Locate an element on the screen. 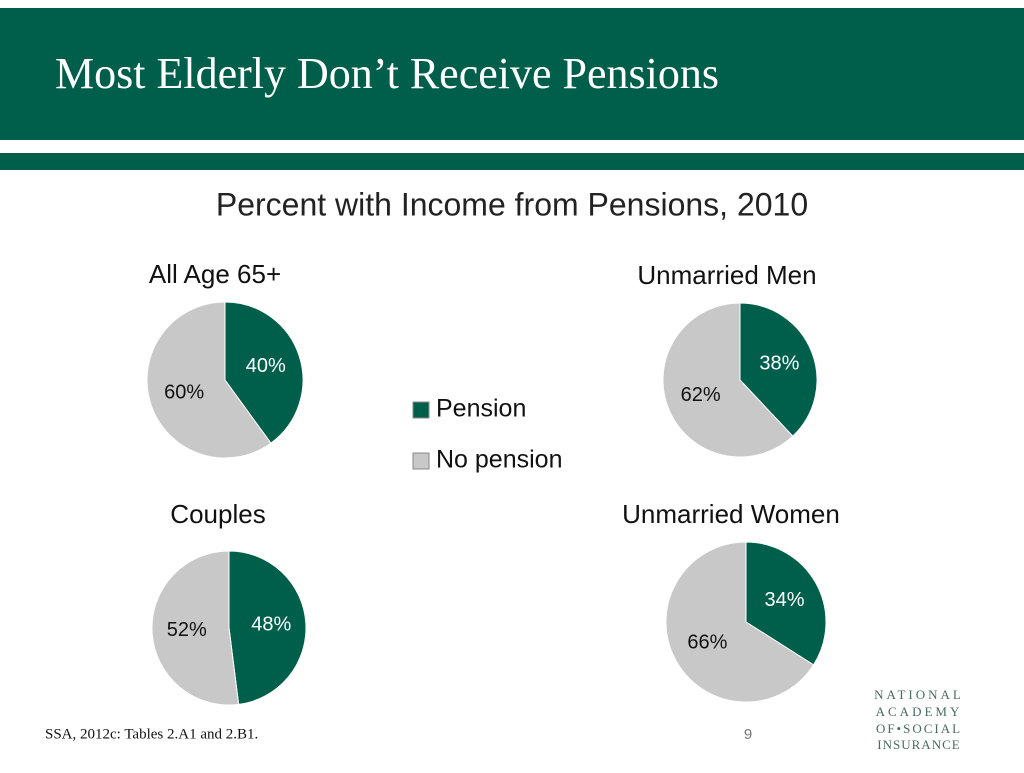  page-number: 9 is located at coordinates (748, 734).